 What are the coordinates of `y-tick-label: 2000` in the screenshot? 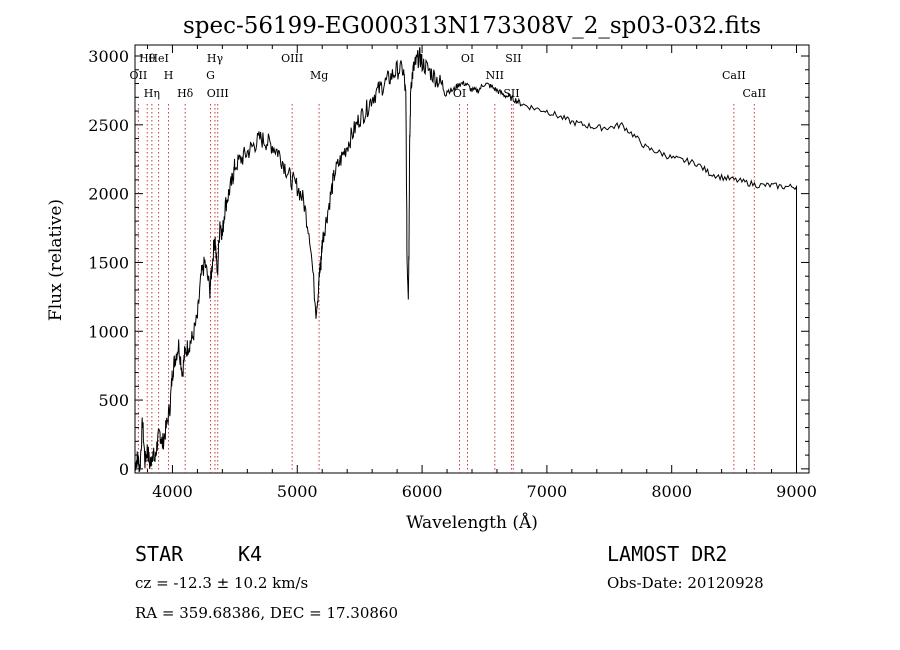 It's located at (108, 194).